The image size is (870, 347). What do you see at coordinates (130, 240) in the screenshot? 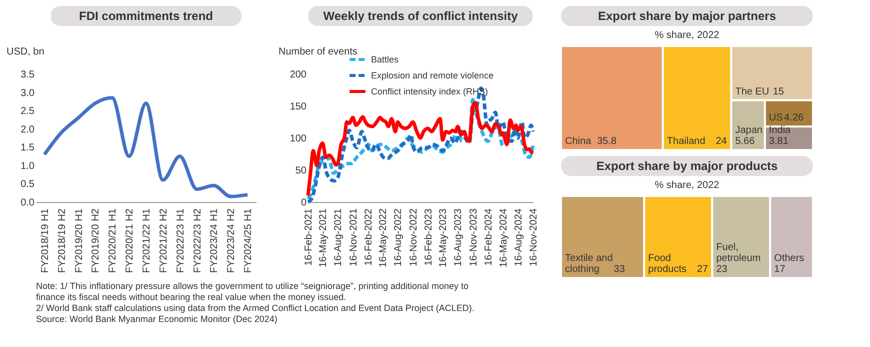
I see `x-tick-label: FY2020/21 H2` at bounding box center [130, 240].